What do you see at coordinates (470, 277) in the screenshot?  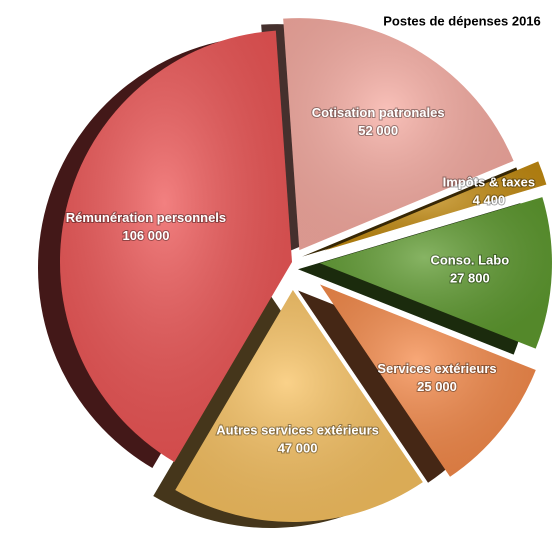 I see `slice-value: 27 800` at bounding box center [470, 277].